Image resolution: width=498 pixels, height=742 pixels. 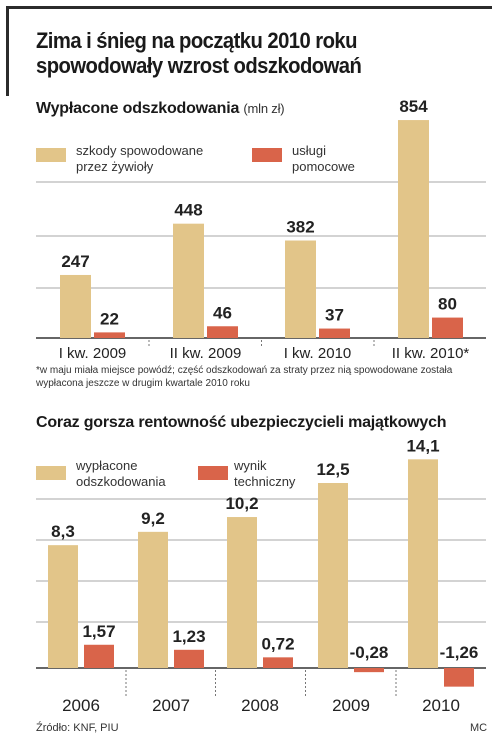 What do you see at coordinates (153, 518) in the screenshot?
I see `chart2-value-label: 9,2` at bounding box center [153, 518].